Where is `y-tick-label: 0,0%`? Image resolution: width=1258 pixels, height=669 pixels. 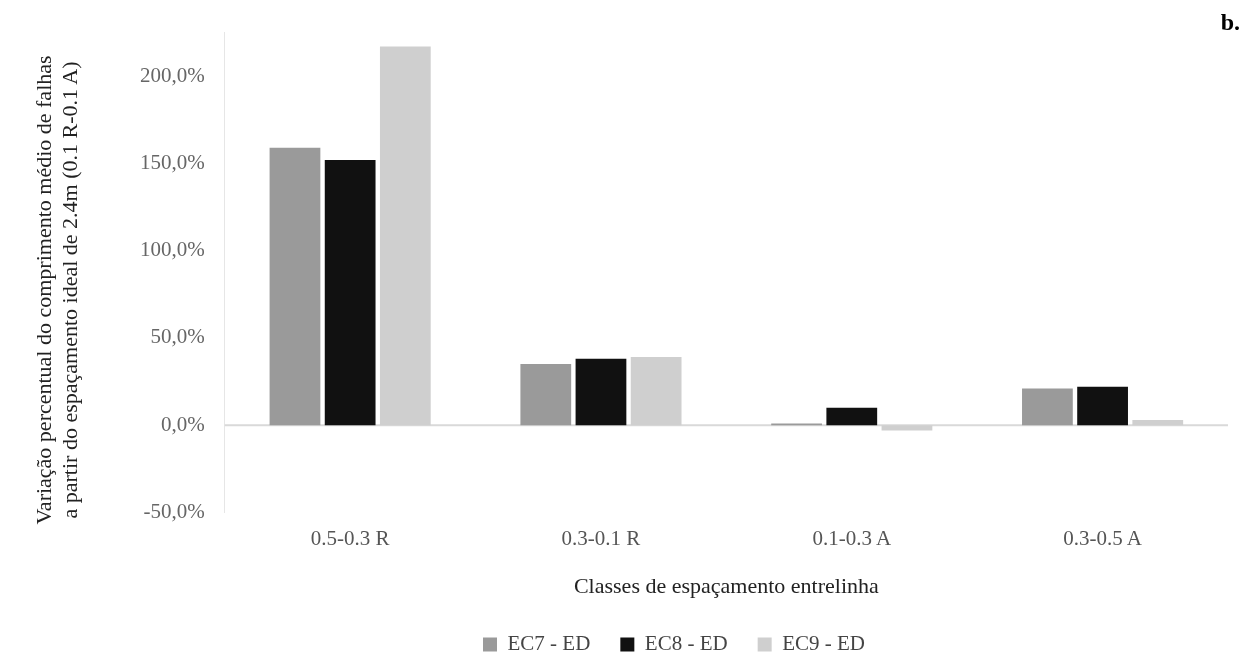 y-tick-label: 0,0% is located at coordinates (182, 423).